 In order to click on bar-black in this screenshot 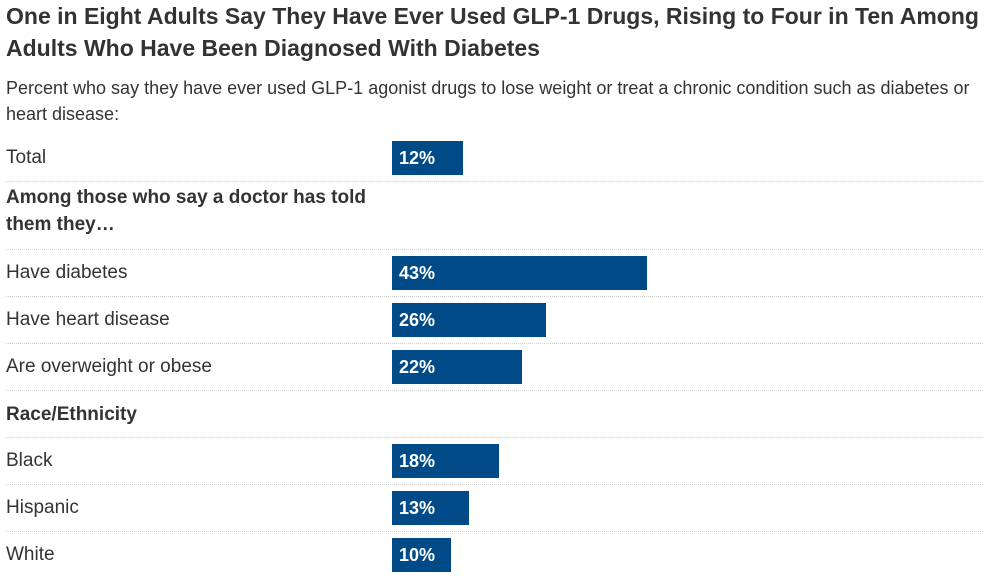, I will do `click(445, 461)`.